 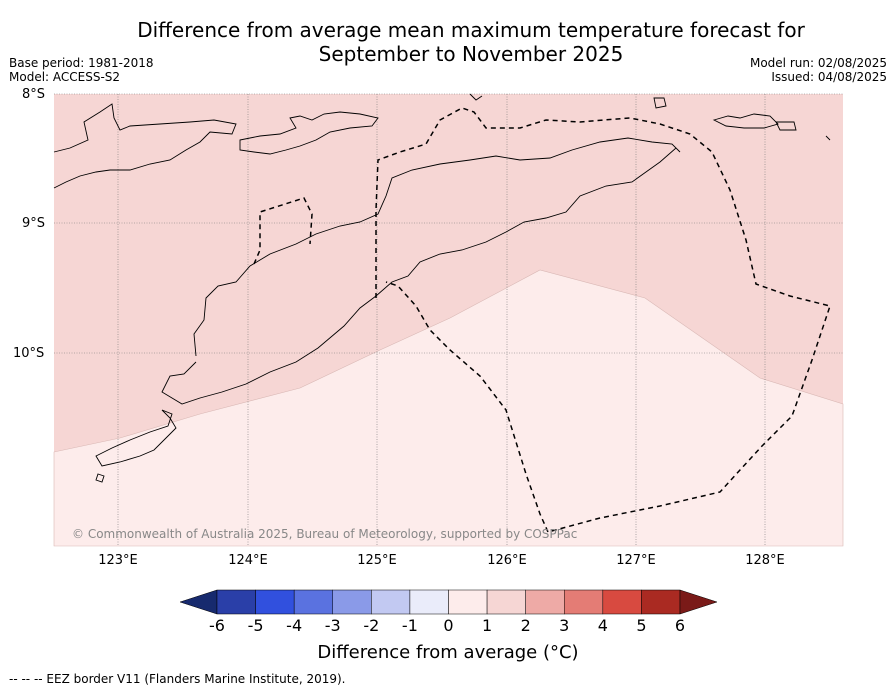 I want to click on model-run: Model run: 02/08/2025, so click(x=818, y=63).